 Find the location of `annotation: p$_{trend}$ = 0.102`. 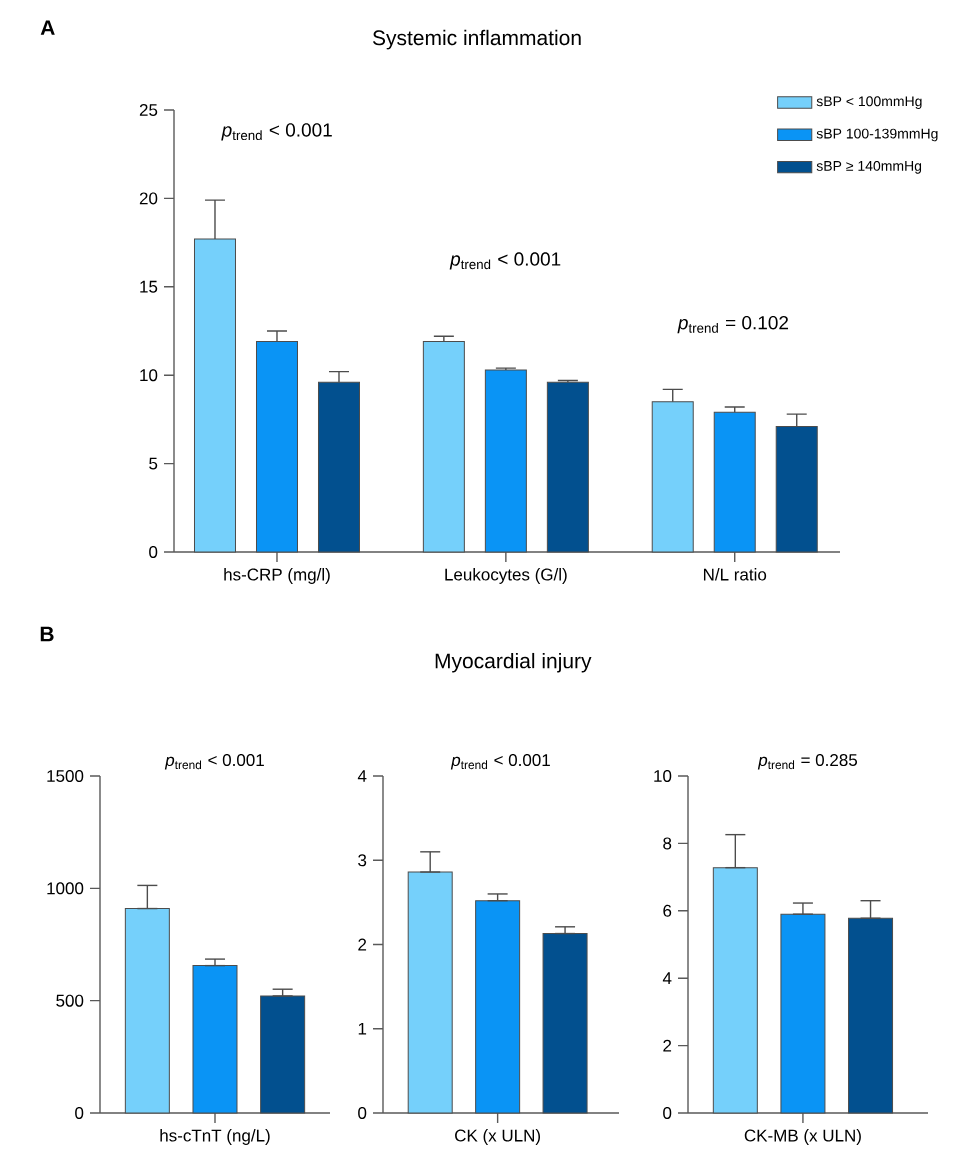

annotation: p$_{trend}$ = 0.102 is located at coordinates (733, 324).